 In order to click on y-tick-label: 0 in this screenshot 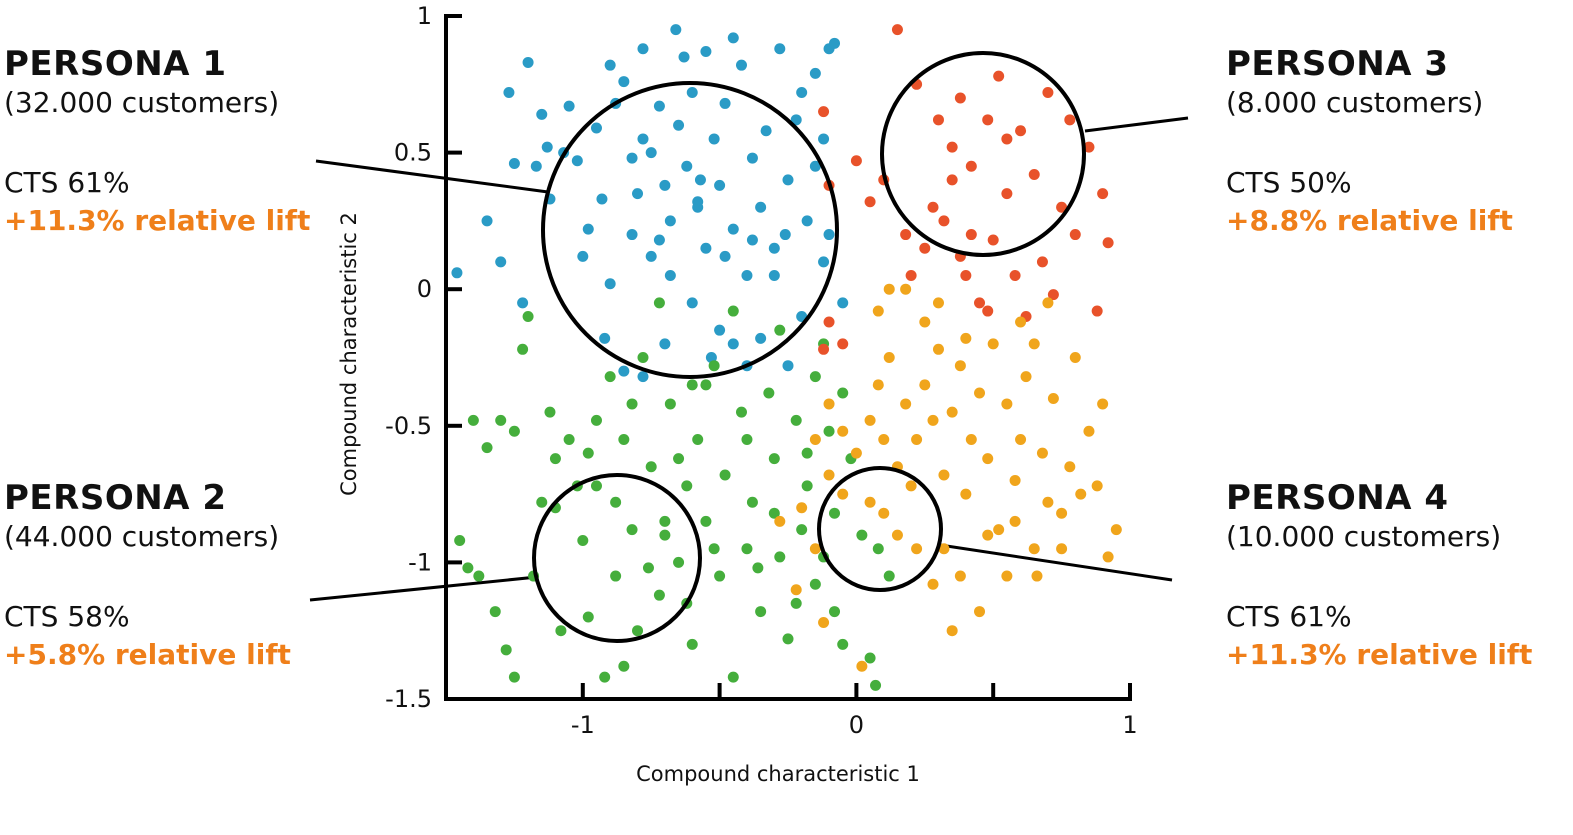, I will do `click(424, 289)`.